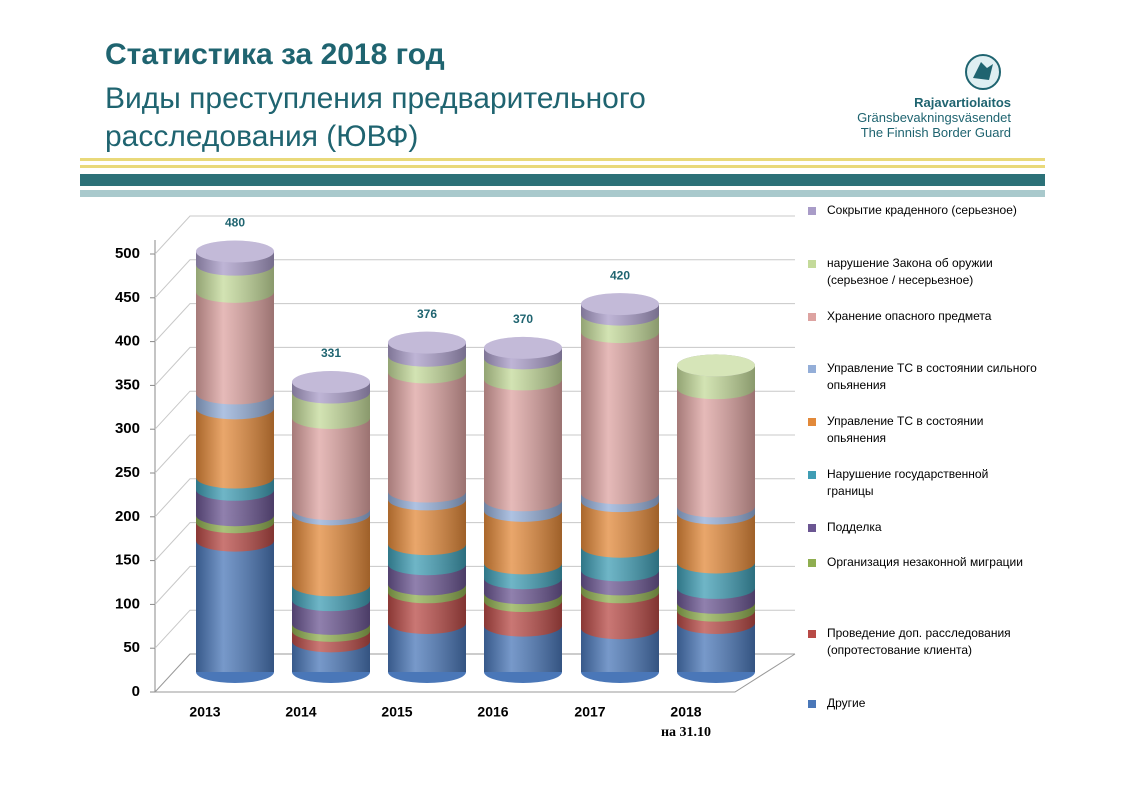 This screenshot has height=789, width=1121. What do you see at coordinates (331, 353) in the screenshot?
I see `total-label: 331` at bounding box center [331, 353].